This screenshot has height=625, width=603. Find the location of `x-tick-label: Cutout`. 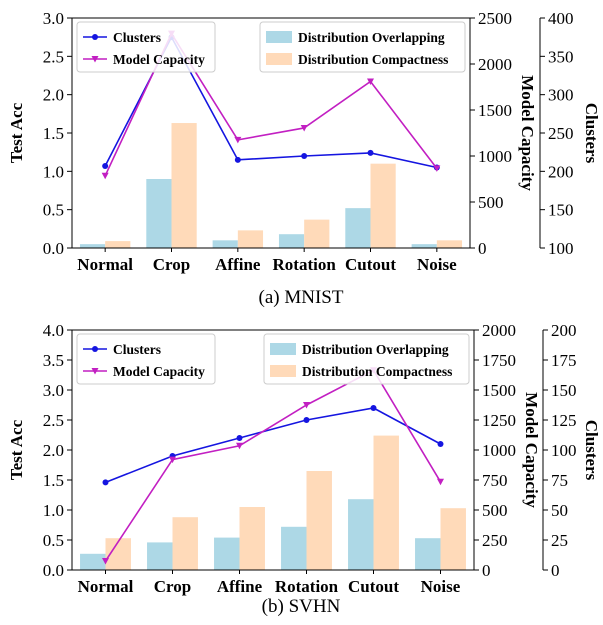

x-tick-label: Cutout is located at coordinates (370, 264).